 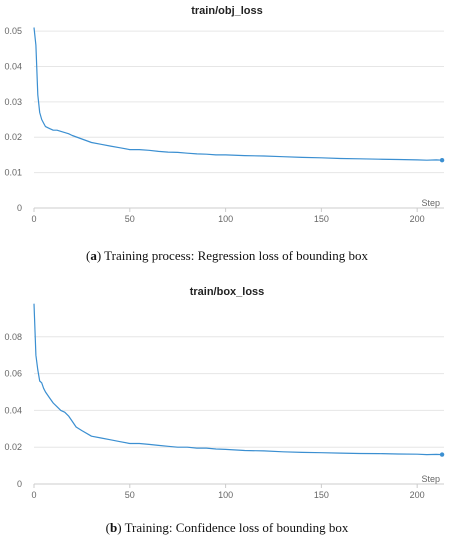 I want to click on chart-title: train/box_loss, so click(x=227, y=292).